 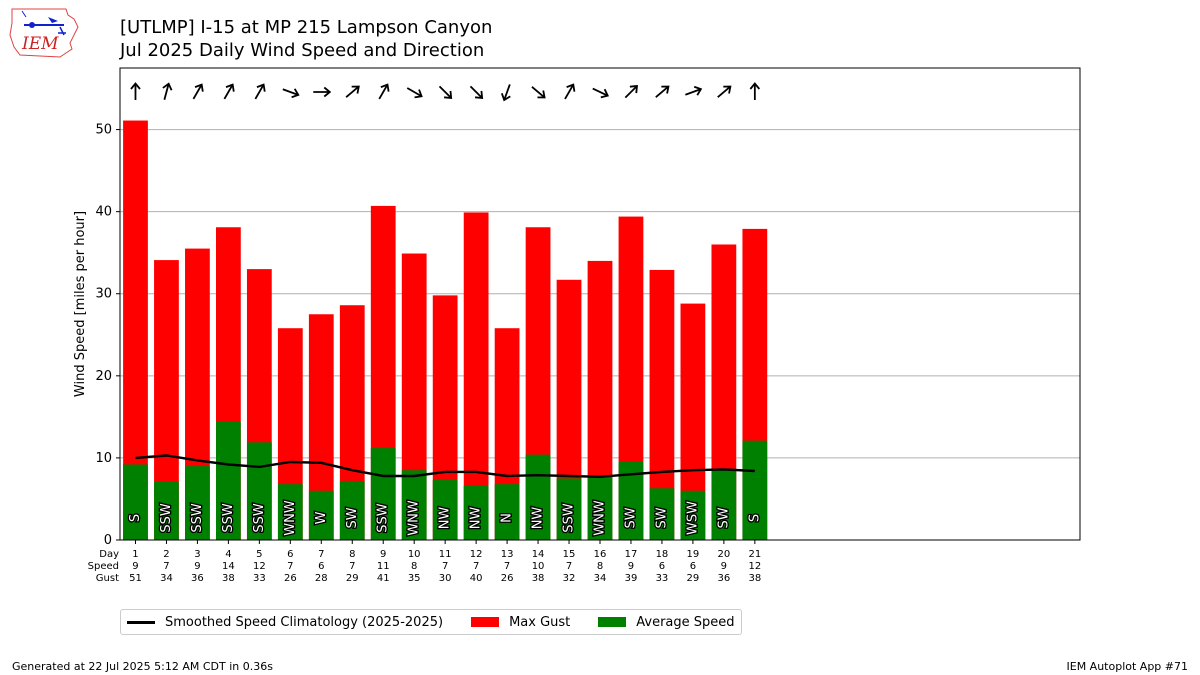 I want to click on gust-label: 36, so click(x=724, y=578).